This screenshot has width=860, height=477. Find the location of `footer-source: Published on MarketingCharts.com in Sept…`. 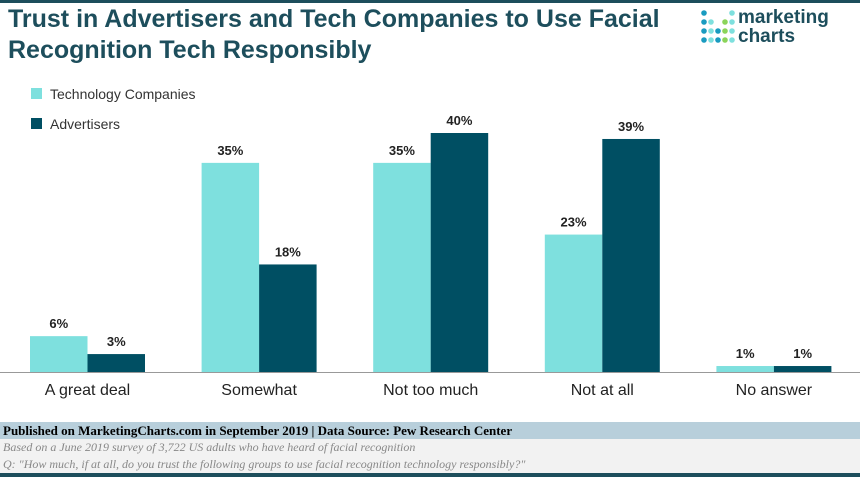

footer-source: Published on MarketingCharts.com in Sept… is located at coordinates (430, 430).